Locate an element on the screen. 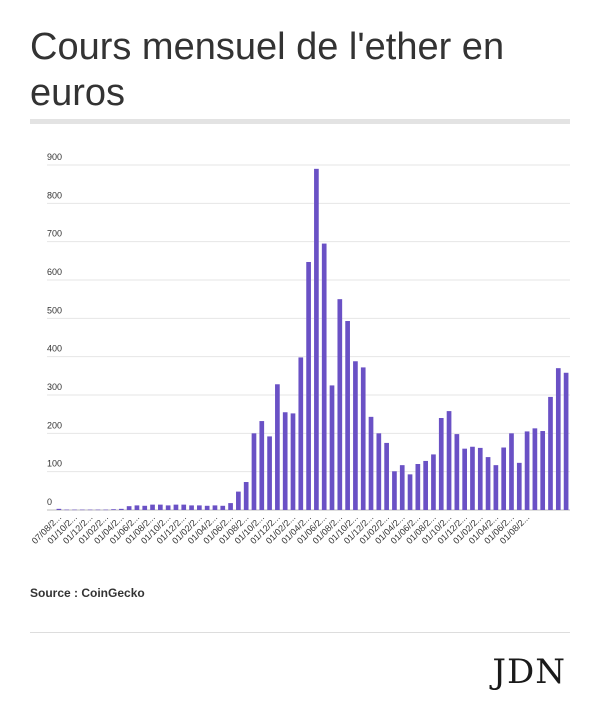  title-divider is located at coordinates (300, 121).